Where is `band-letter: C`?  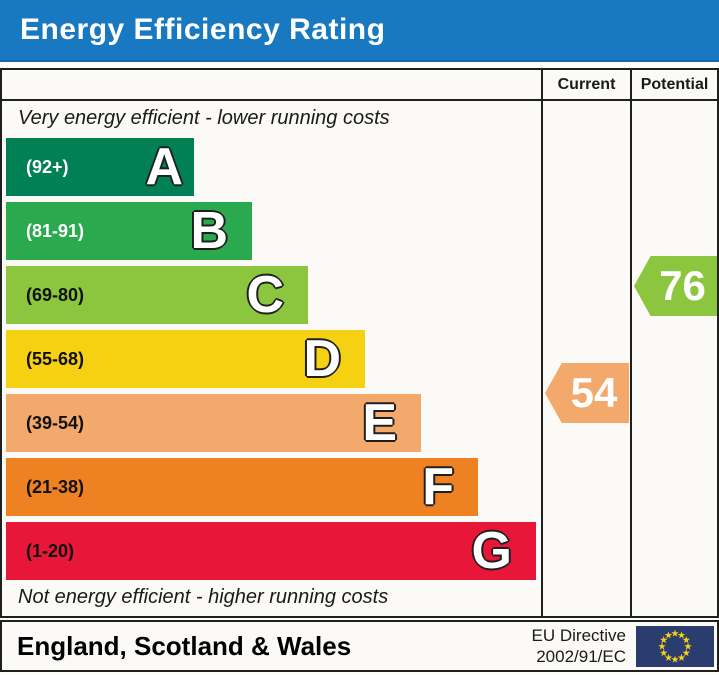 band-letter: C is located at coordinates (265, 295).